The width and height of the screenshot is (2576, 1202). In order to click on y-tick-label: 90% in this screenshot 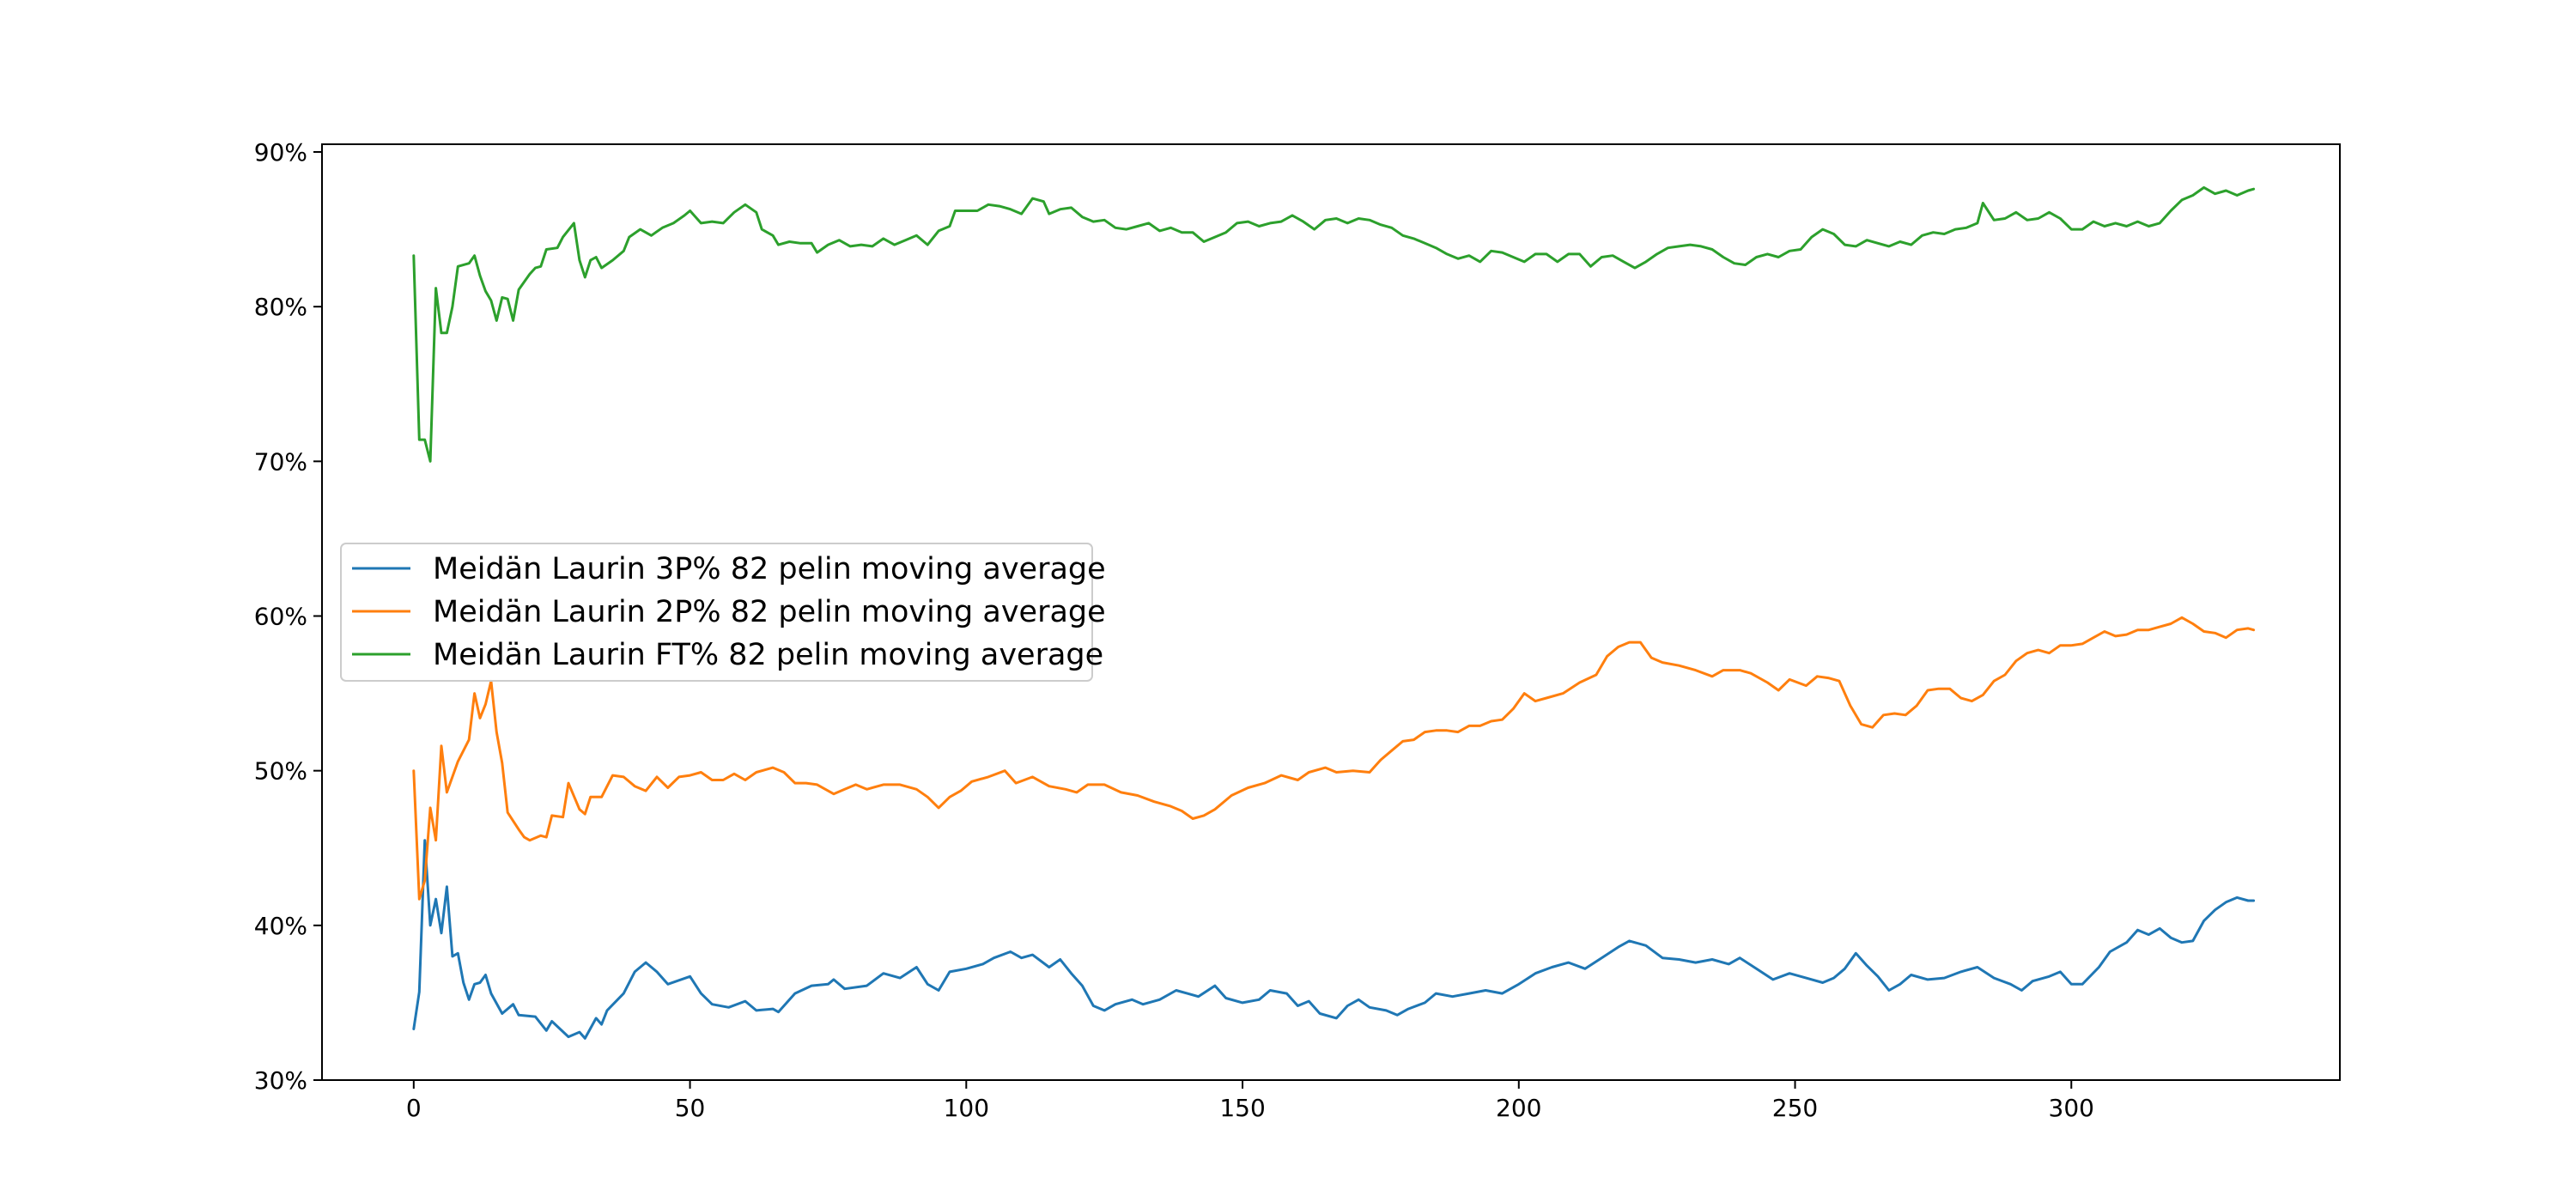, I will do `click(280, 153)`.